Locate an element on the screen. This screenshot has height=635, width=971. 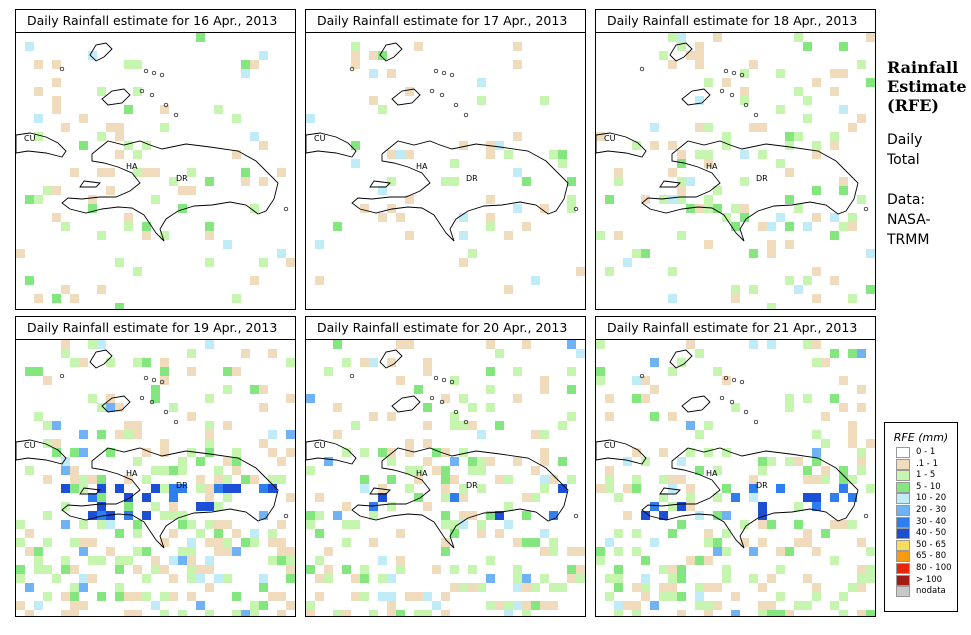
gonave-island-outline is located at coordinates (380, 184).